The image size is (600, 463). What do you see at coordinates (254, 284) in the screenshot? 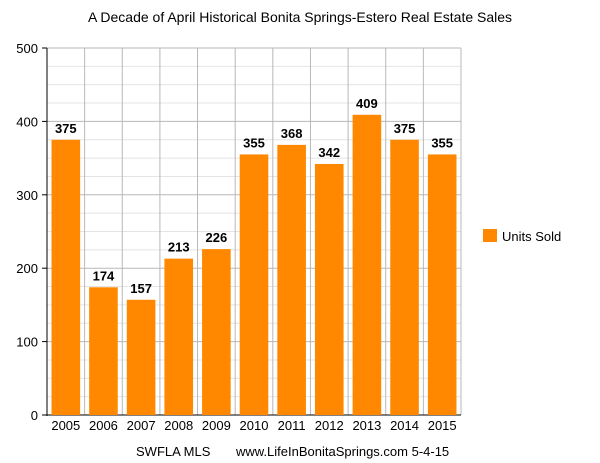
I see `bar-2010` at bounding box center [254, 284].